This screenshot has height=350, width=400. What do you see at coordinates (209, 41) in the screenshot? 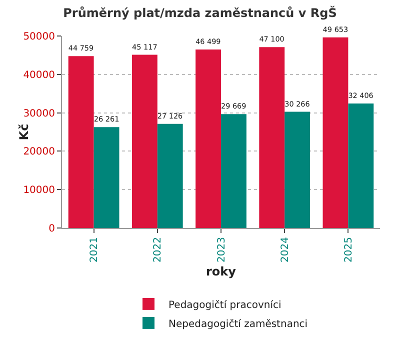
I see `data-label: 46 499` at bounding box center [209, 41].